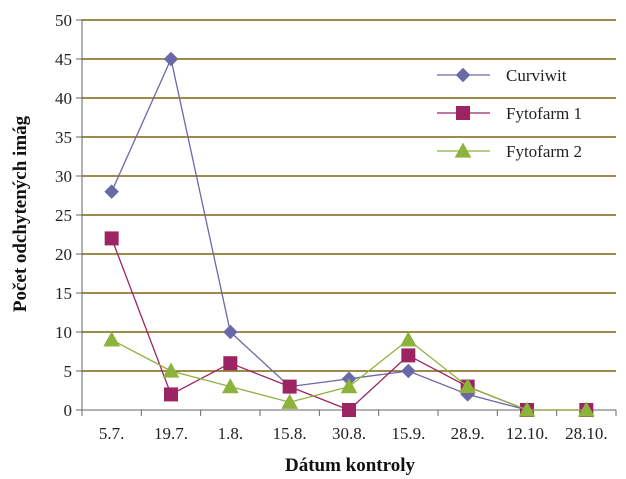 The image size is (626, 479). Describe the element at coordinates (63, 176) in the screenshot. I see `y-tick-label: 30` at that location.